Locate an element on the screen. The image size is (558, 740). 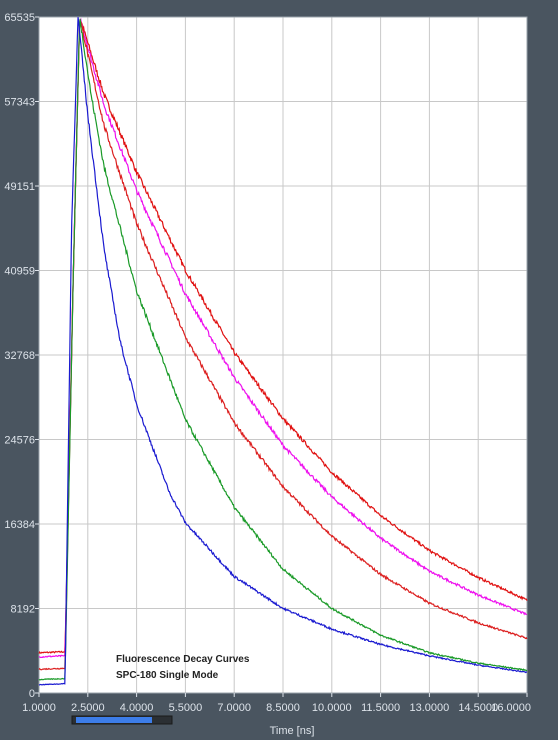
x-tick-label: 1.0000 is located at coordinates (39, 708).